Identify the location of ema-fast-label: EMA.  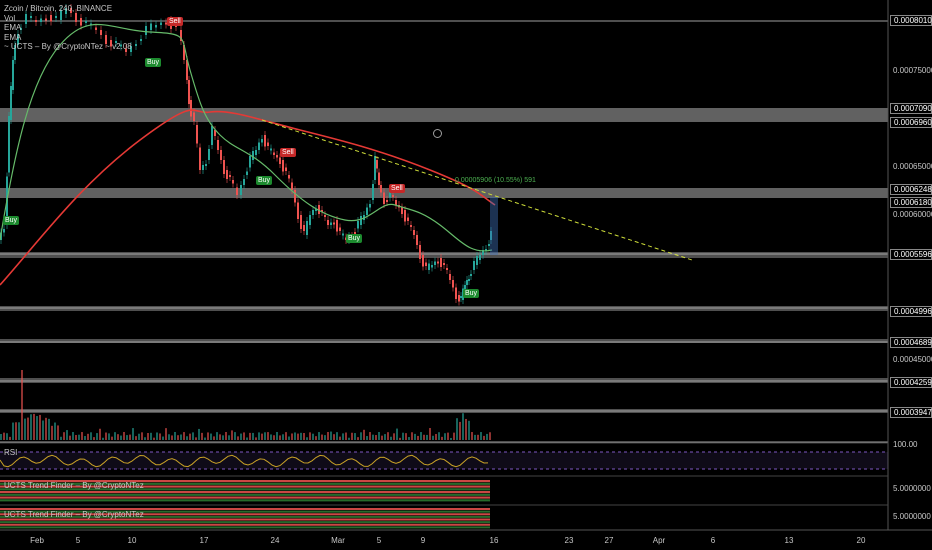
(13, 27).